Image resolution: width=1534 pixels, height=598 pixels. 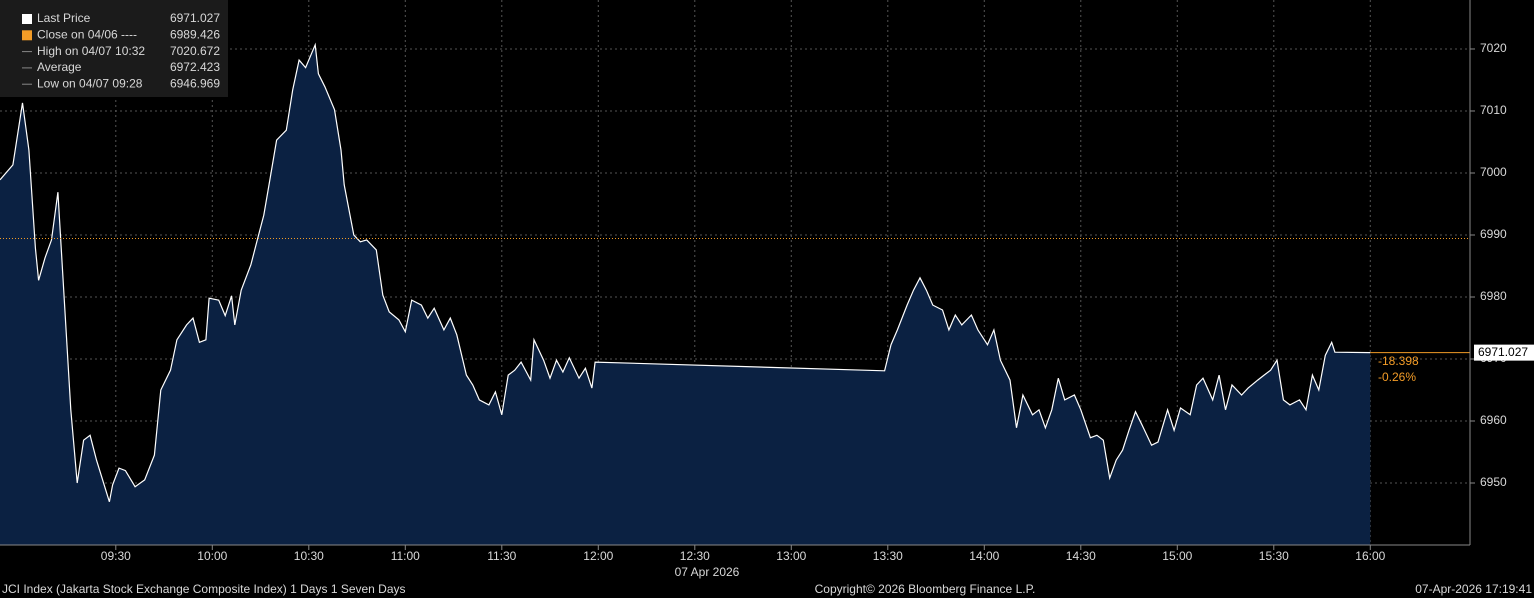 What do you see at coordinates (501, 556) in the screenshot?
I see `x-tick-label: 11:30` at bounding box center [501, 556].